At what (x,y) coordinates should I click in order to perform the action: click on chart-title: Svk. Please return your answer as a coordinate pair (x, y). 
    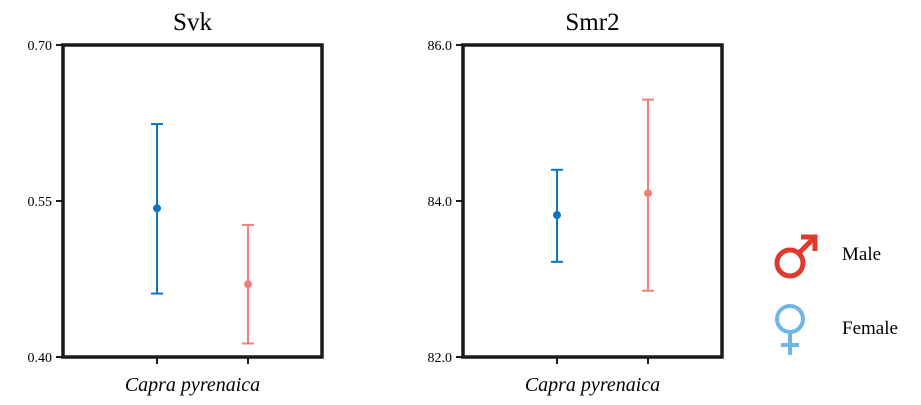
    Looking at the image, I should click on (192, 22).